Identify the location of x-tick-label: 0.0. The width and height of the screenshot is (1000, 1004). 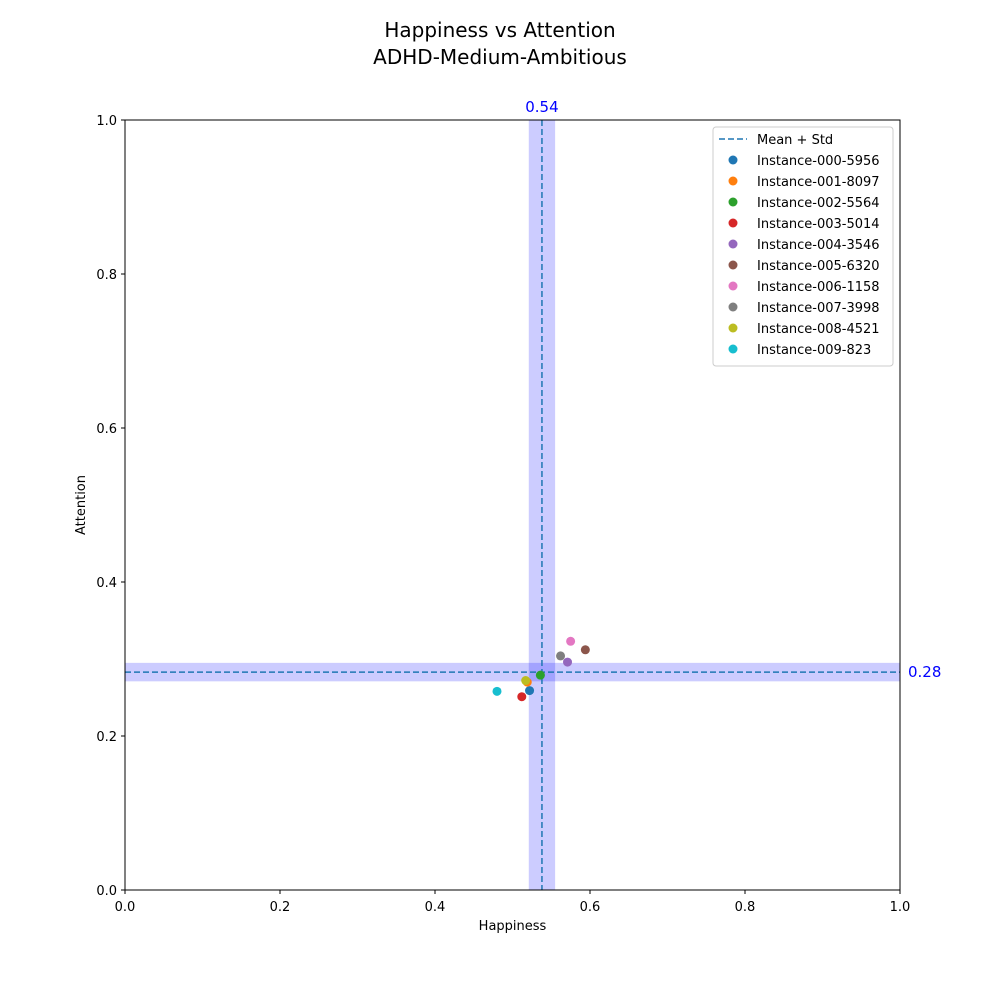
(125, 907).